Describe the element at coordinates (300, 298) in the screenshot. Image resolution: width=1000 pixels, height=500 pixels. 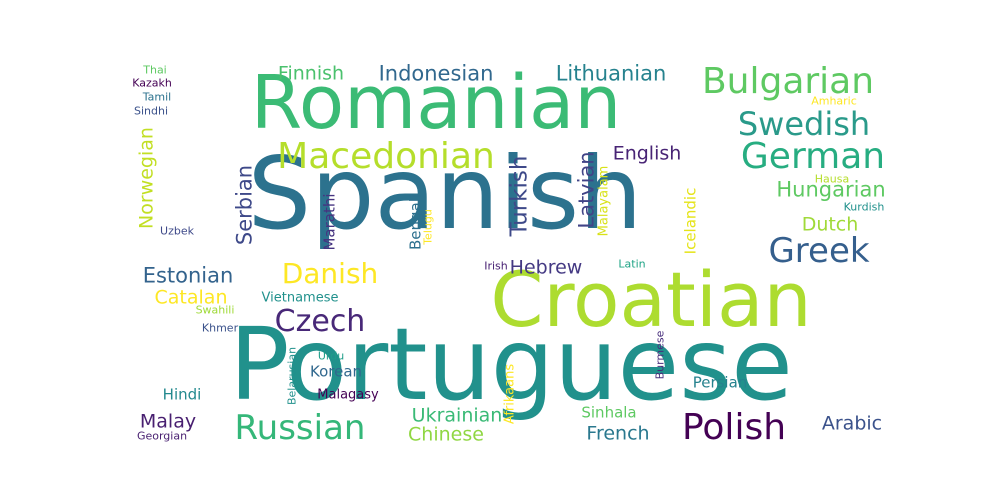
I see `word-vietnamese: Vietnamese` at that location.